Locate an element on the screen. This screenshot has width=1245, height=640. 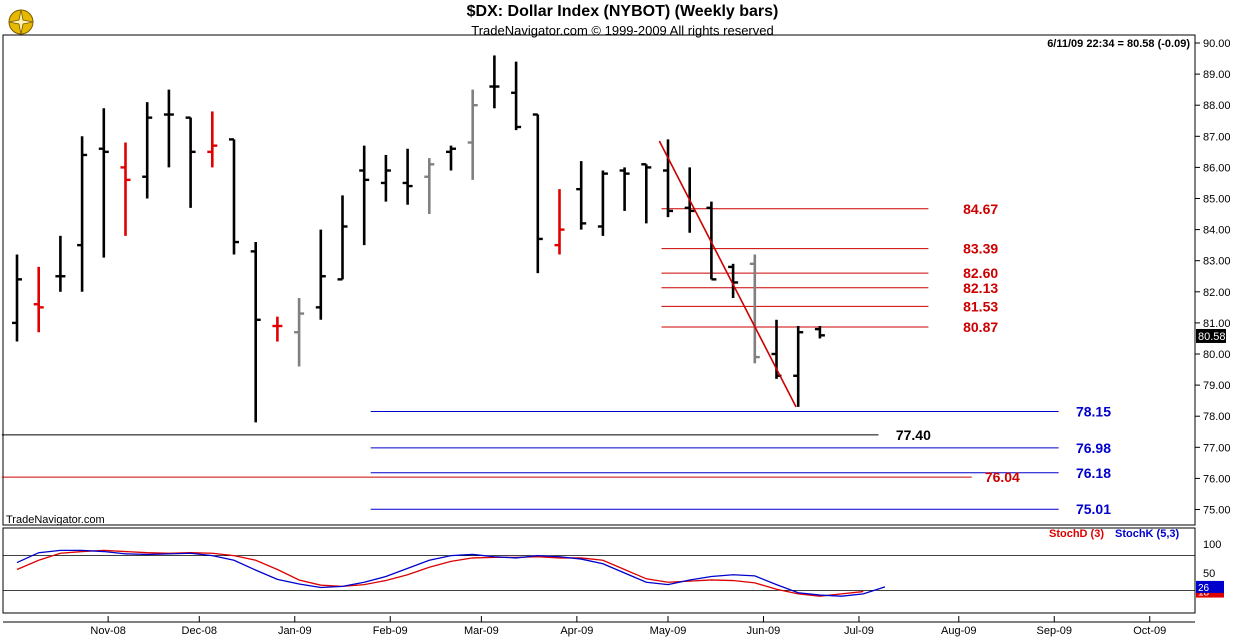
level-label: 76.98 is located at coordinates (1093, 448).